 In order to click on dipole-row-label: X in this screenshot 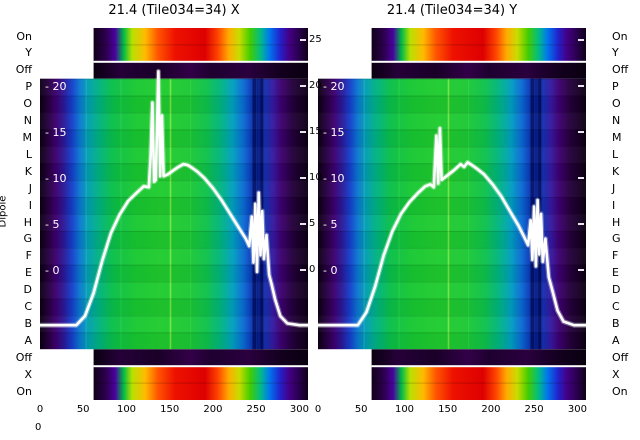, I will do `click(28, 374)`.